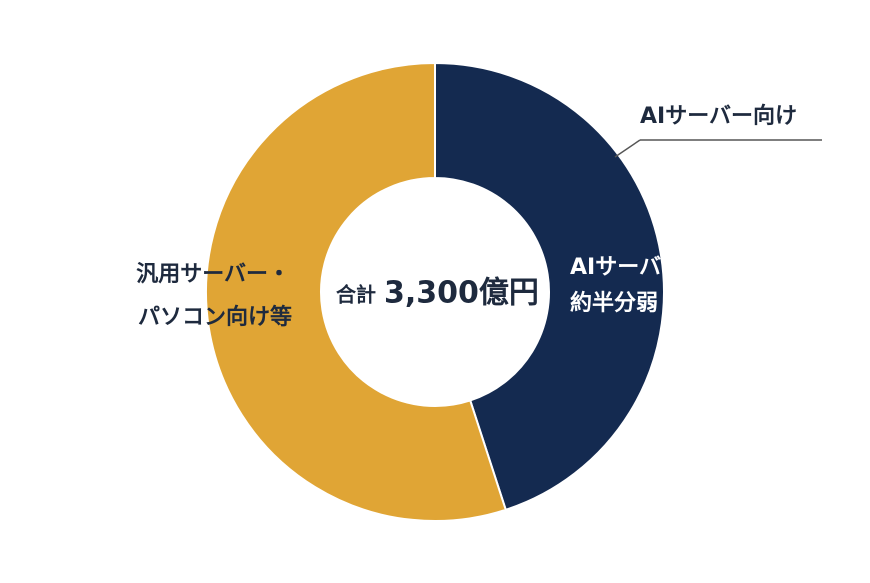  Describe the element at coordinates (215, 317) in the screenshot. I see `slice-label: パソコン向け等` at that location.